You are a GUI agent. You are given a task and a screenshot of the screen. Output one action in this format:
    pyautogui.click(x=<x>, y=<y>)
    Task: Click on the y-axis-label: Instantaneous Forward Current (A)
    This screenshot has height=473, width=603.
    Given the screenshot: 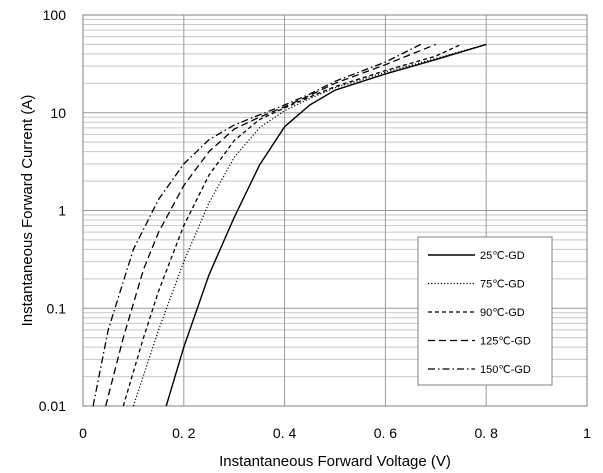 What is the action you would take?
    pyautogui.click(x=27, y=211)
    